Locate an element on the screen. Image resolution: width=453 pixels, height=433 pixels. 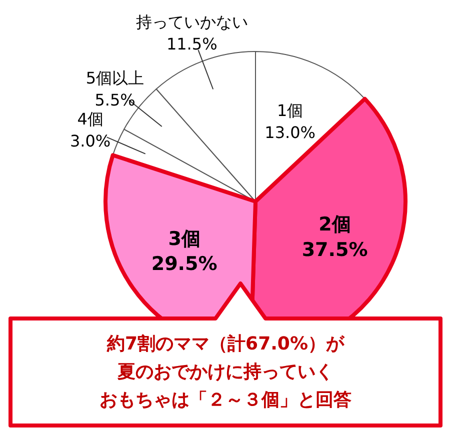
data-label: 5.5% is located at coordinates (115, 100).